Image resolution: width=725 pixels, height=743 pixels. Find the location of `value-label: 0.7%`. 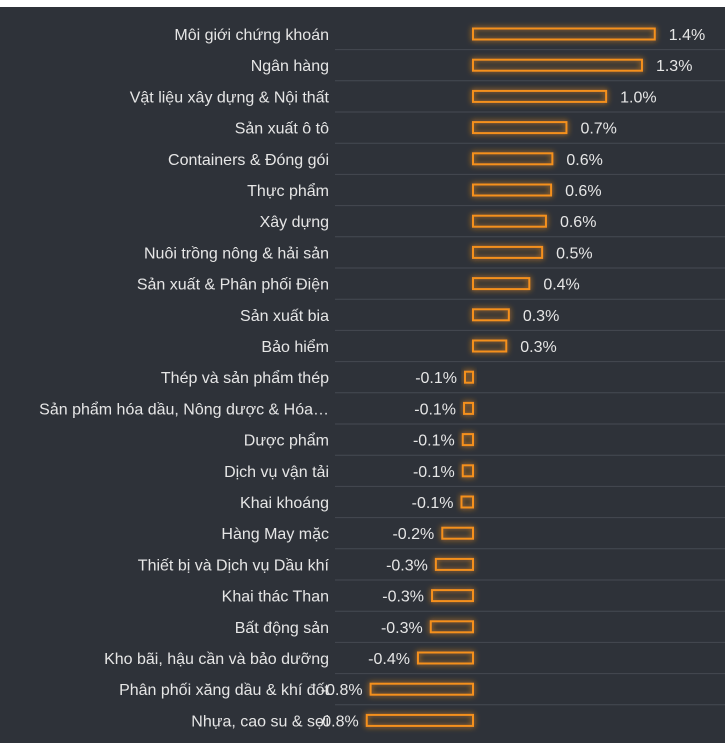

value-label: 0.7% is located at coordinates (598, 129).